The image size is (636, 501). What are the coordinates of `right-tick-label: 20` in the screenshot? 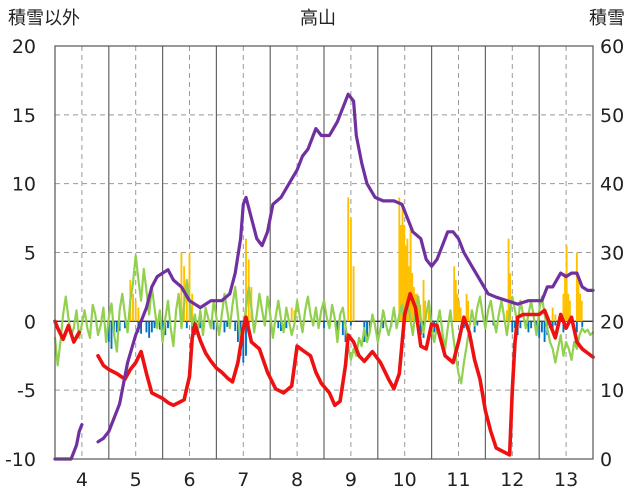 It's located at (612, 322).